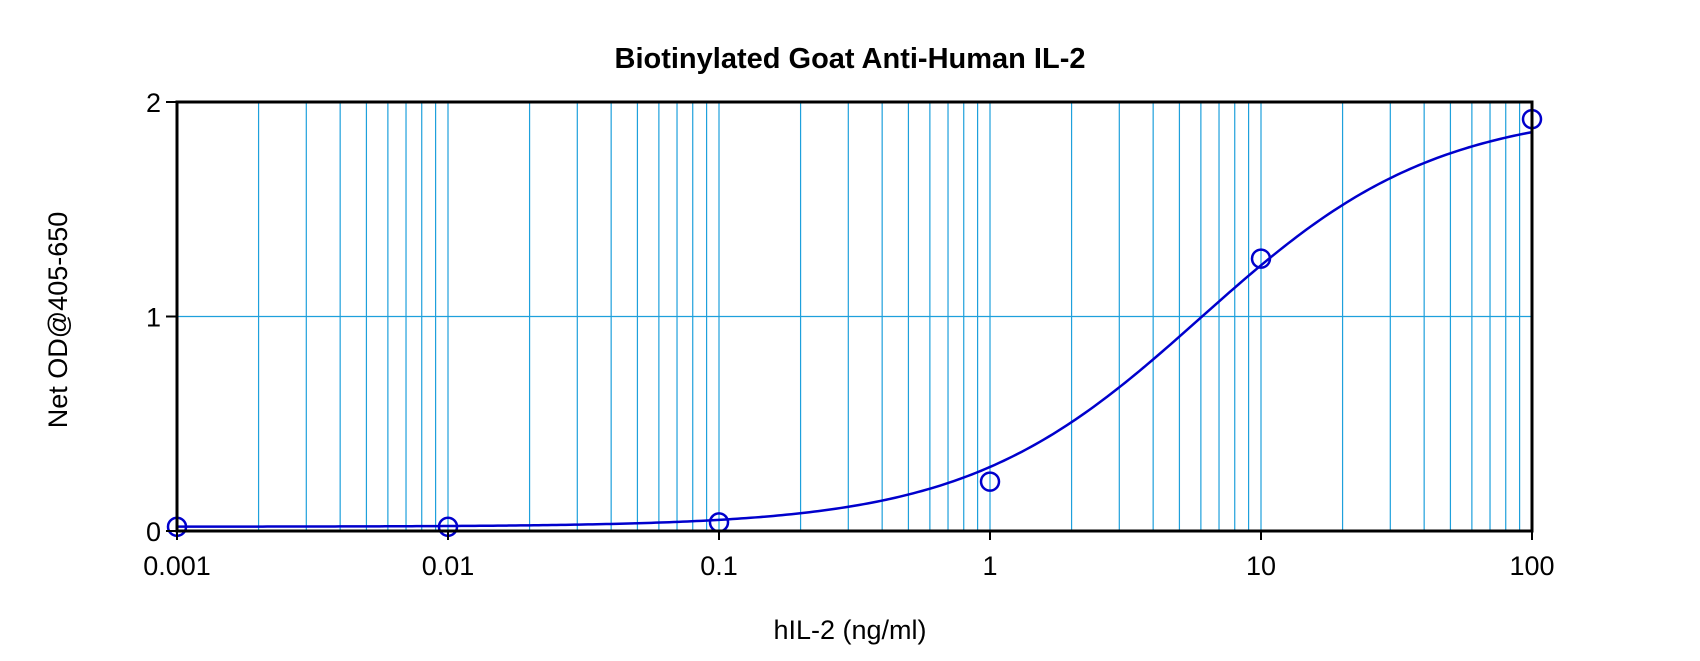 The width and height of the screenshot is (1700, 661). Describe the element at coordinates (153, 103) in the screenshot. I see `y-tick-label: 2` at that location.